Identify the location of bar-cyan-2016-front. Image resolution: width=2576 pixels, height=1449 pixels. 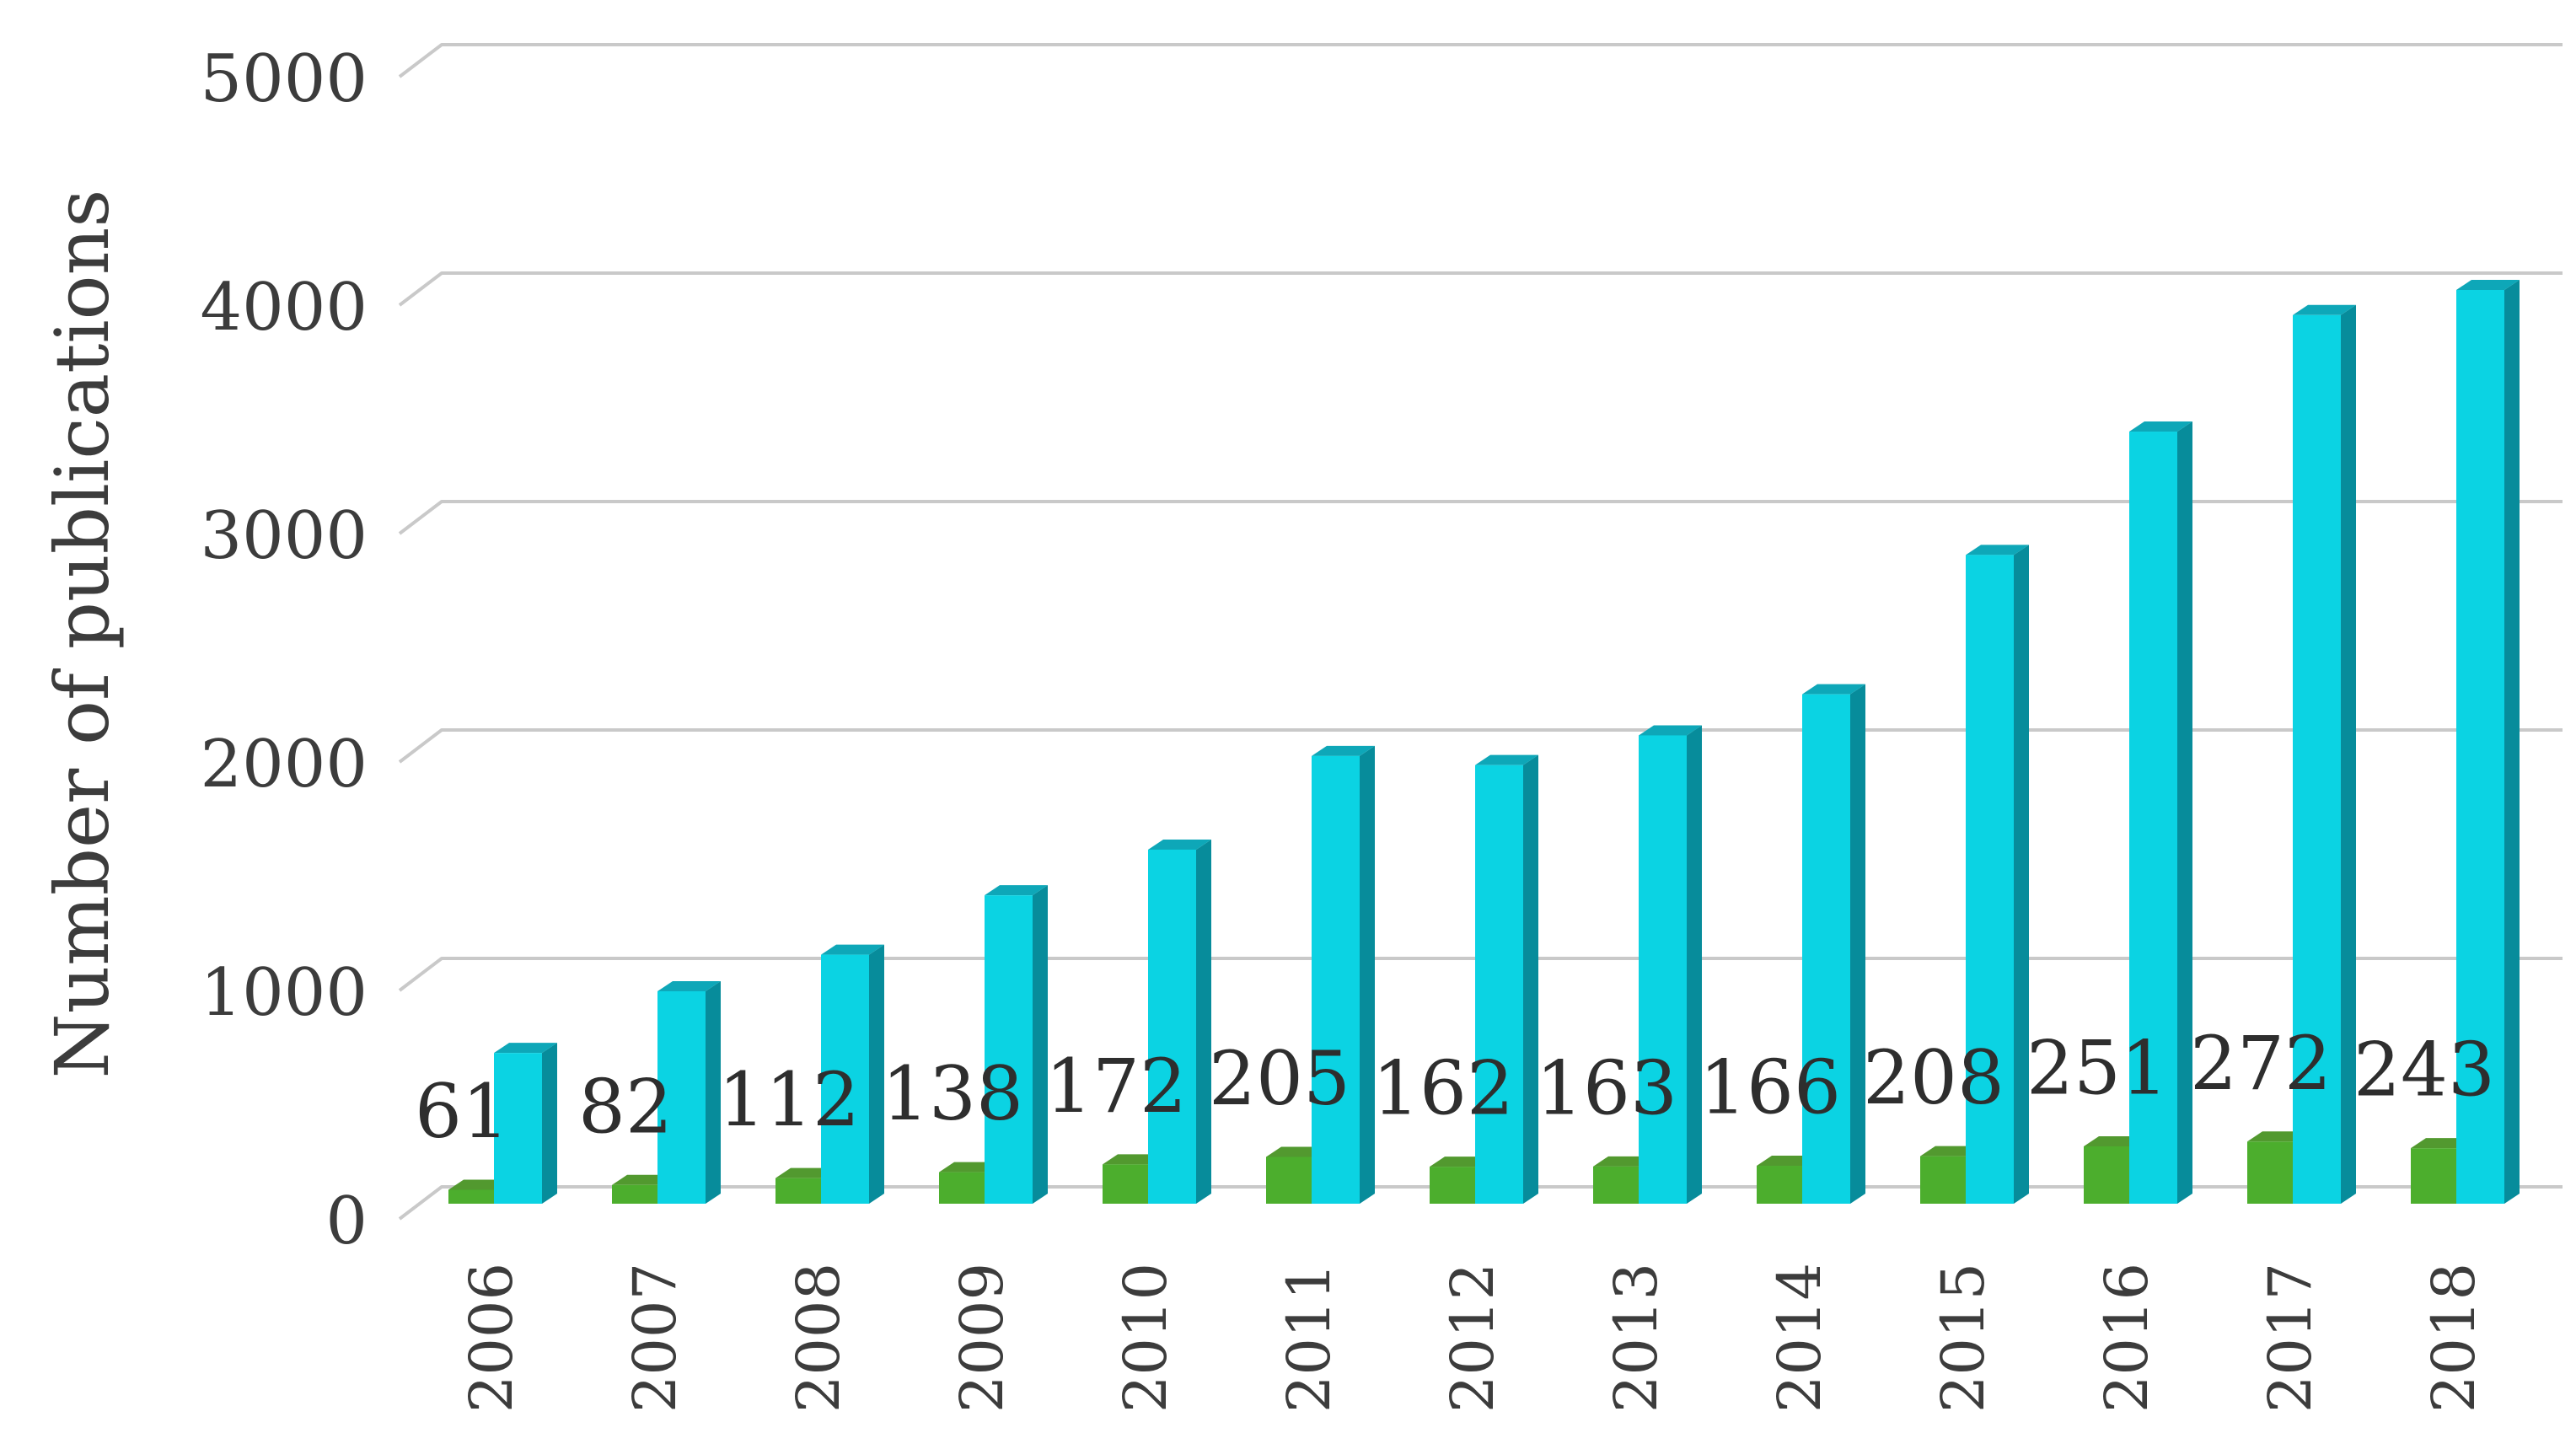
(2153, 818).